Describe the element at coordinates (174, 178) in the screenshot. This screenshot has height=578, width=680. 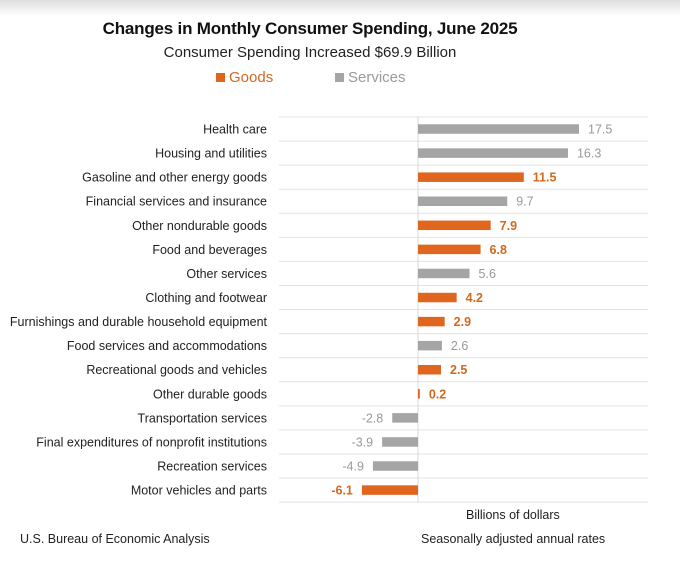
I see `category-label: Gasoline and other energy goods` at that location.